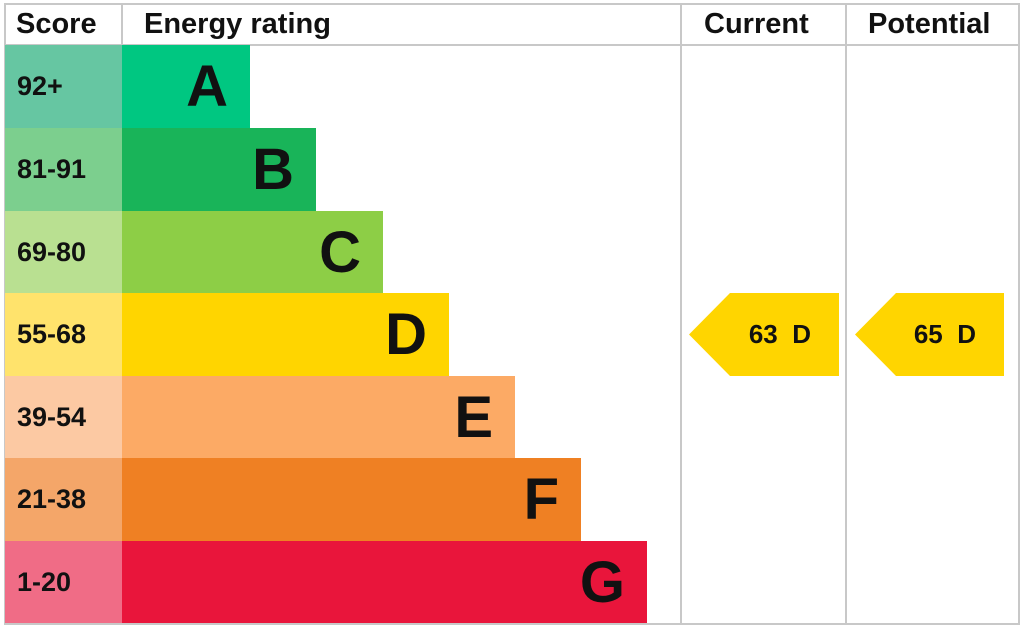 The height and width of the screenshot is (629, 1024). What do you see at coordinates (63, 417) in the screenshot?
I see `score-e: 39-54` at bounding box center [63, 417].